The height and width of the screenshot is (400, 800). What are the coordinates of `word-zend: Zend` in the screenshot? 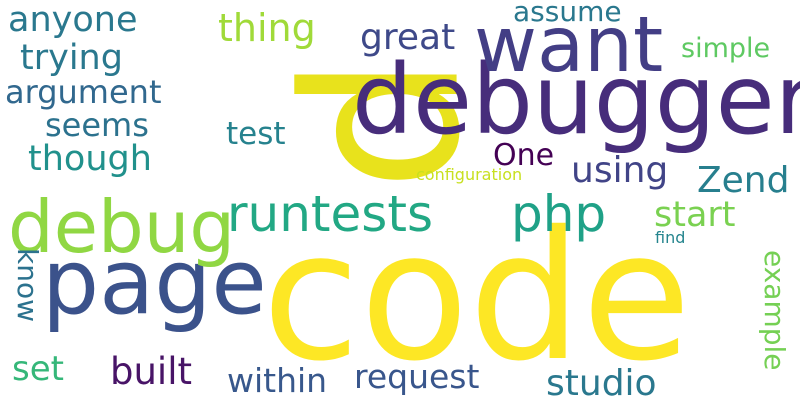 It's located at (743, 180).